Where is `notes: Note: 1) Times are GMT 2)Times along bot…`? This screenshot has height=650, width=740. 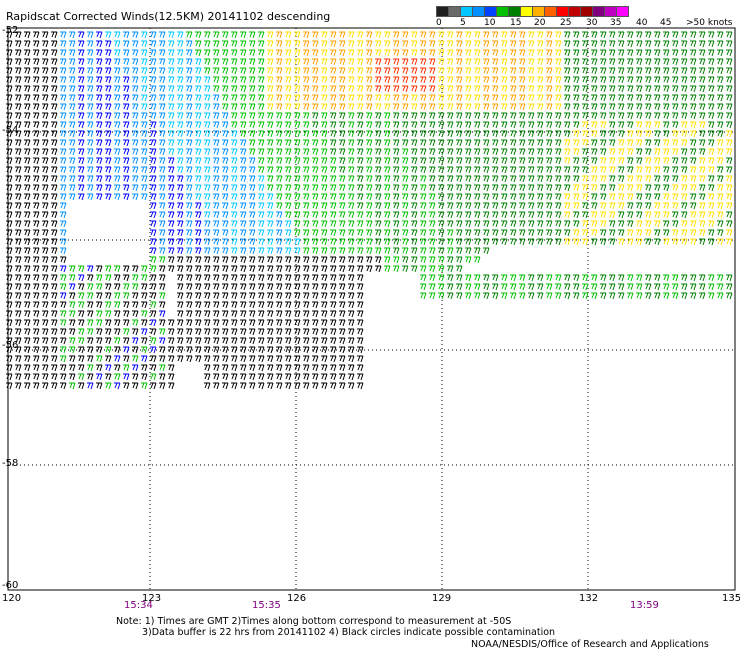 notes: Note: 1) Times are GMT 2)Times along bot… is located at coordinates (335, 627).